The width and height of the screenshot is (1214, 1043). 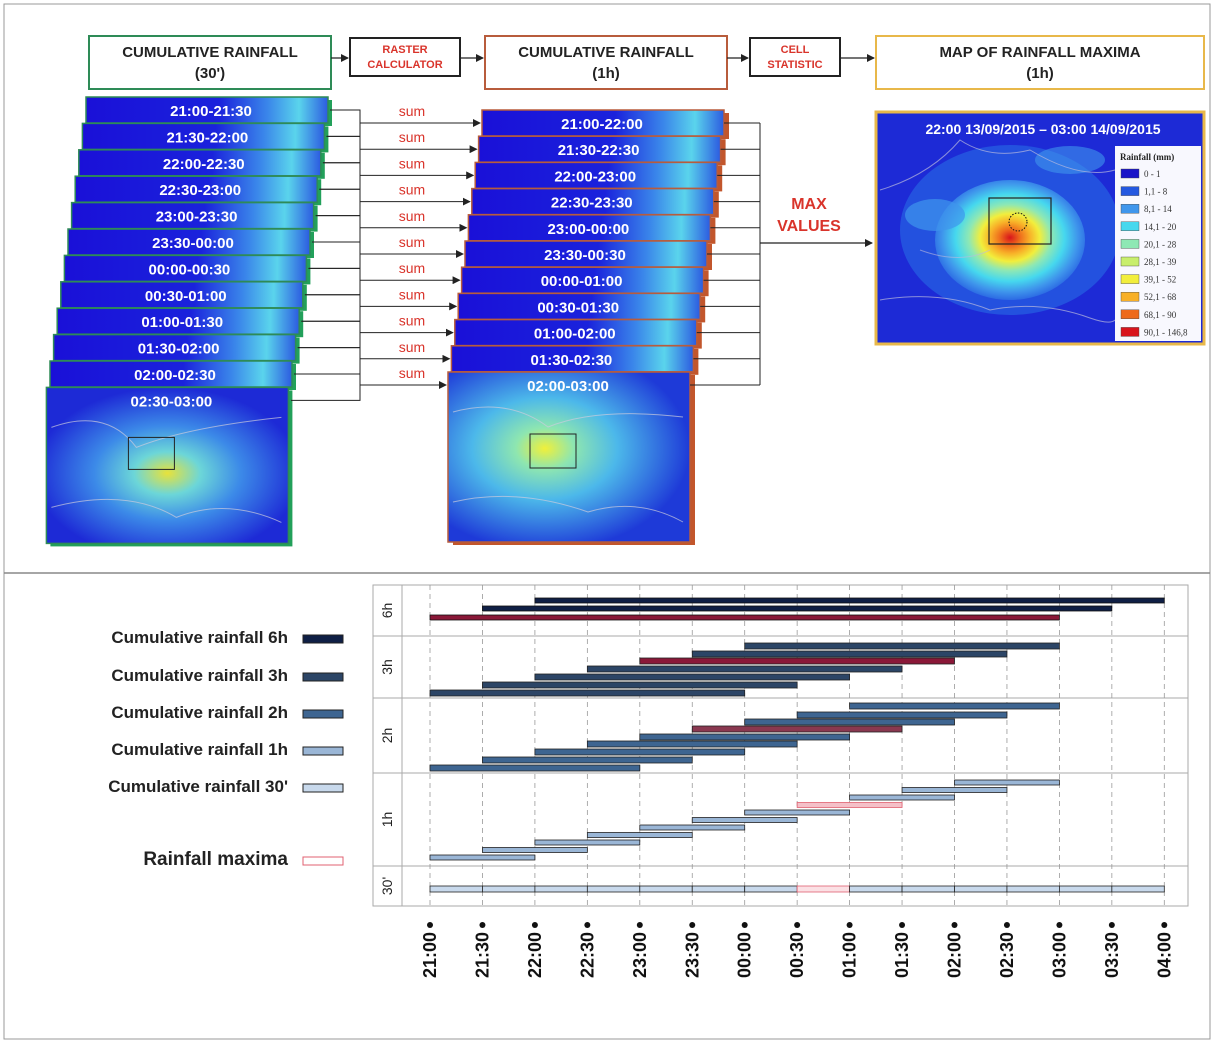 I want to click on bar-1h-maxima, so click(x=849, y=805).